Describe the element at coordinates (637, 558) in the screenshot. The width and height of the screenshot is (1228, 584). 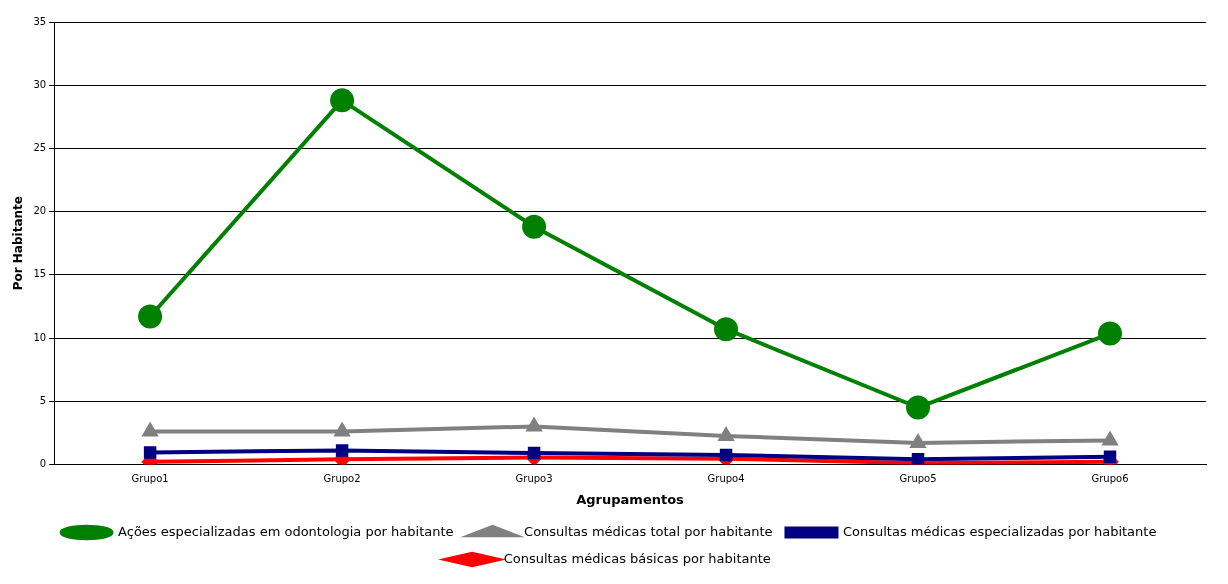
I see `legend-label: Consultas médicas básicas por habitante` at that location.